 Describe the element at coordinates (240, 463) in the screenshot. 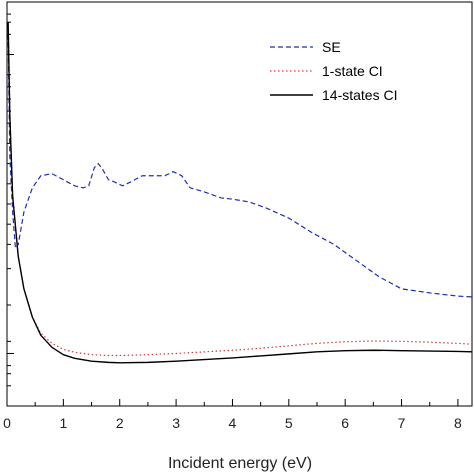

I see `x-axis-title: Incident energy (eV)` at that location.